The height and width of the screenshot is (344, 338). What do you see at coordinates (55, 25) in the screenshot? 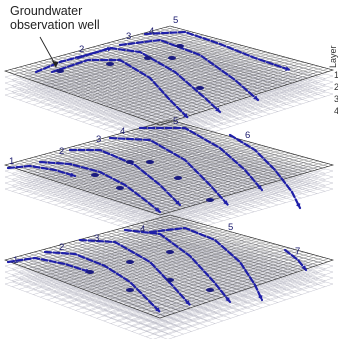
I see `annotation-line-2: observation well` at bounding box center [55, 25].